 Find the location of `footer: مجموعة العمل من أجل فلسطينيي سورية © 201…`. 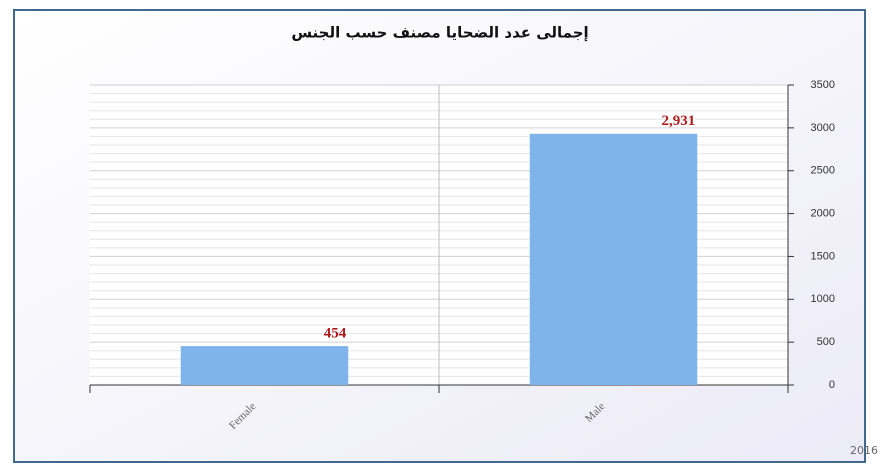

footer: مجموعة العمل من أجل فلسطينيي سورية © 201… is located at coordinates (865, 450).